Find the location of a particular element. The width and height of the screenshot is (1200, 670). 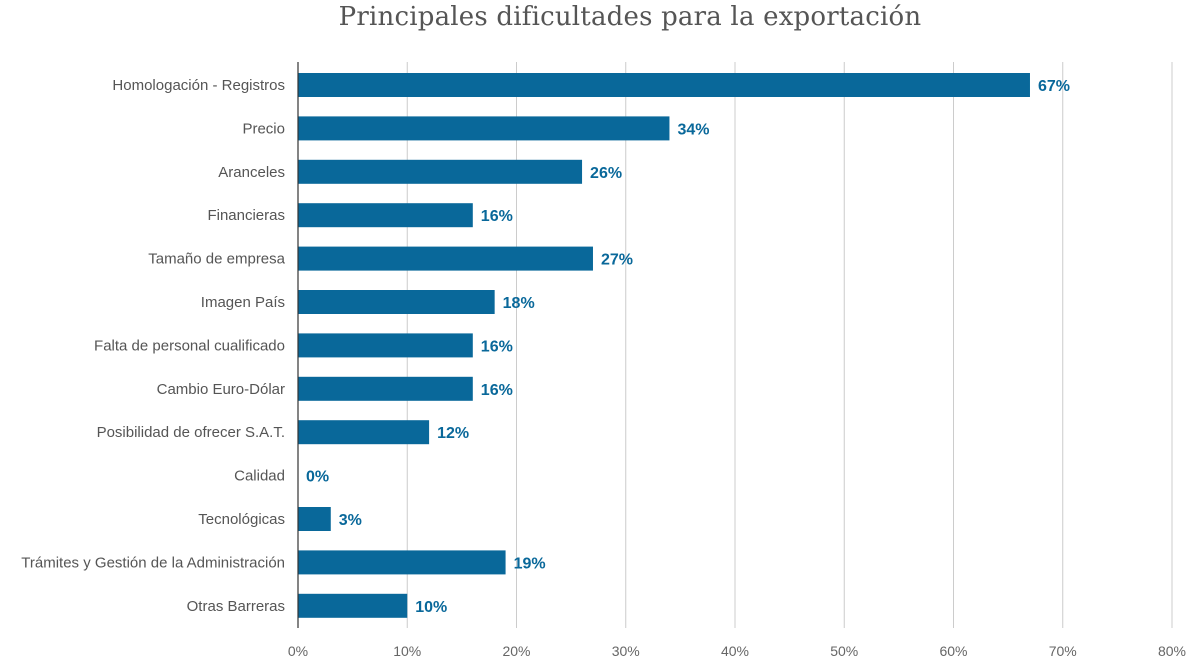

data-label: 18% is located at coordinates (519, 303).